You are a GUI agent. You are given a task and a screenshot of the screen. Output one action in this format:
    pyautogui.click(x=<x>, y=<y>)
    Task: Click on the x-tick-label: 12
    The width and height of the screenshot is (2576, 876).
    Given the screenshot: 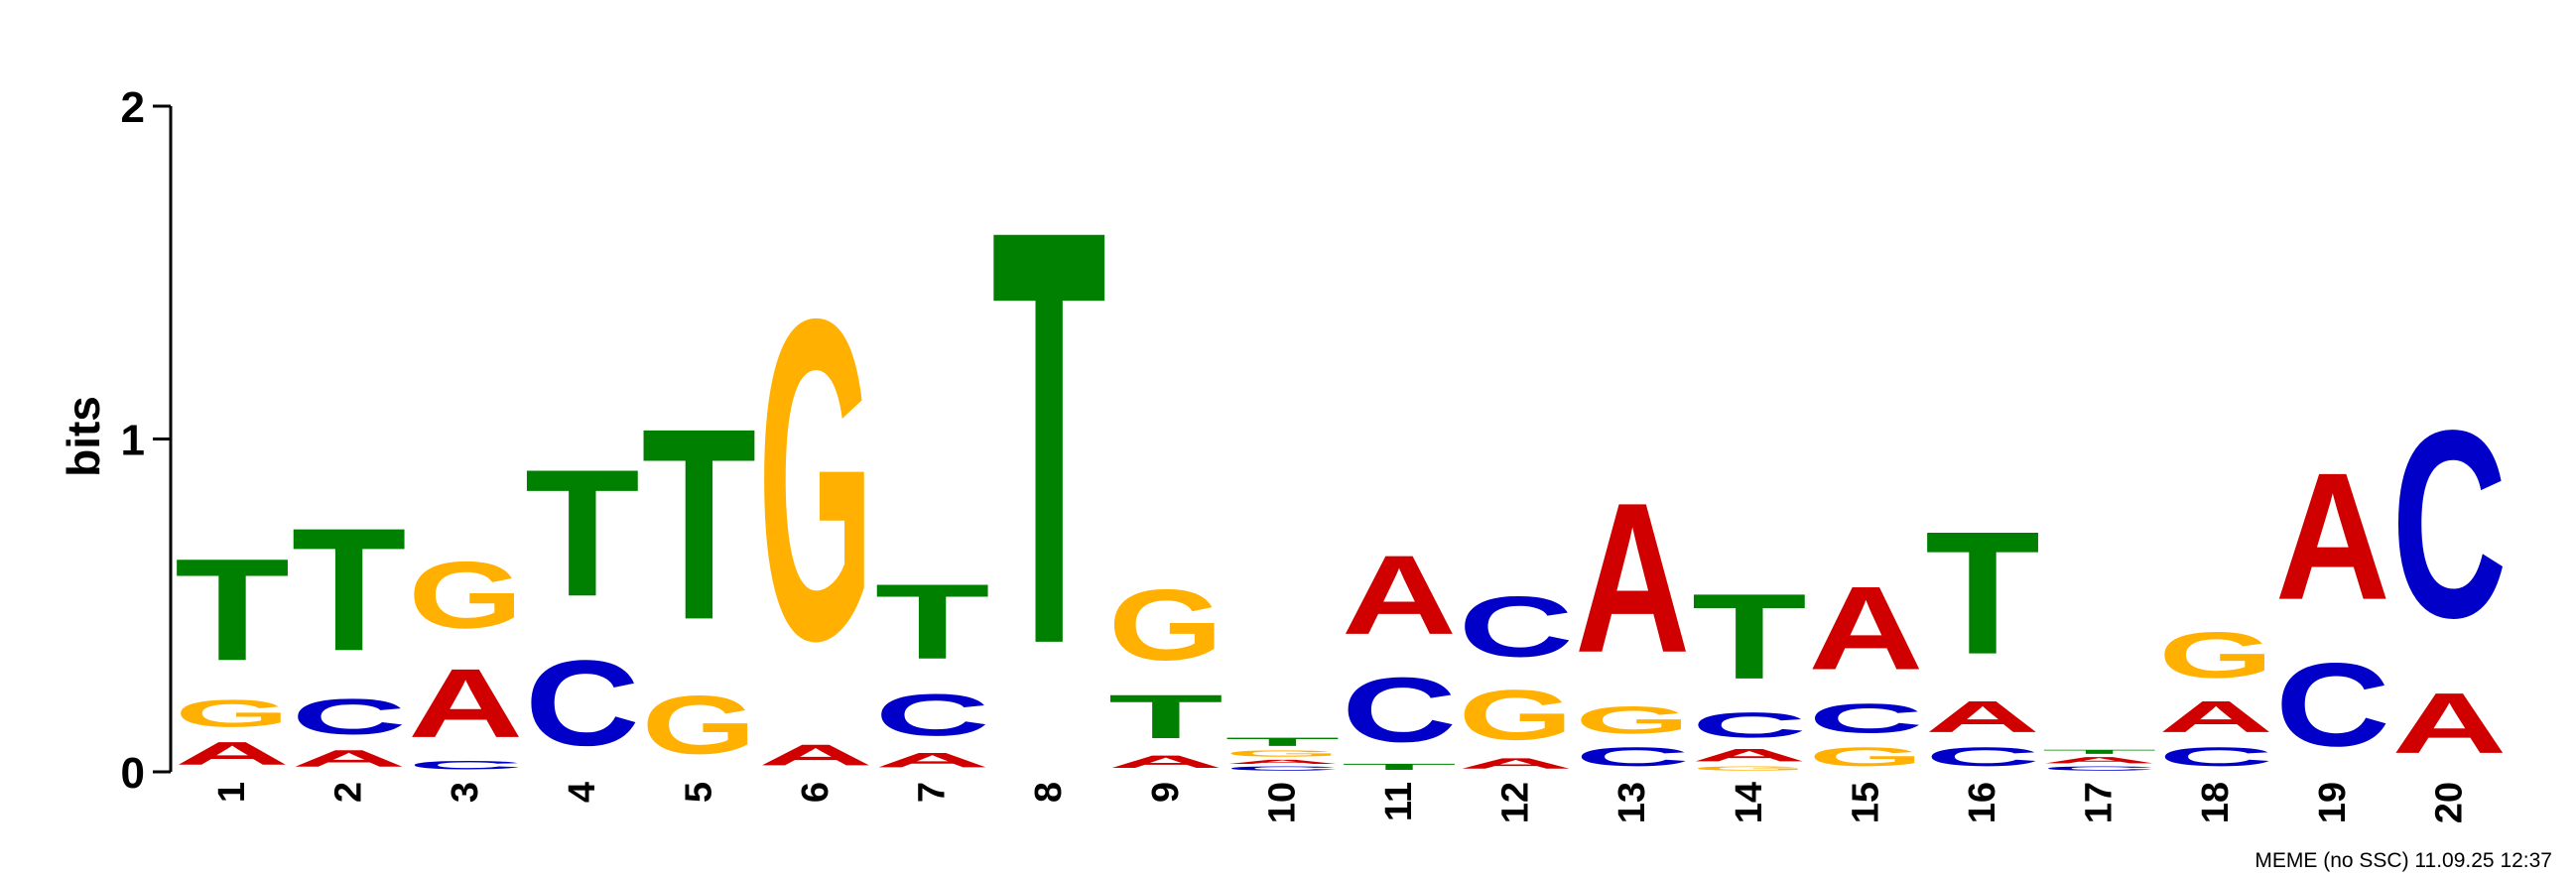 What is the action you would take?
    pyautogui.click(x=1516, y=802)
    